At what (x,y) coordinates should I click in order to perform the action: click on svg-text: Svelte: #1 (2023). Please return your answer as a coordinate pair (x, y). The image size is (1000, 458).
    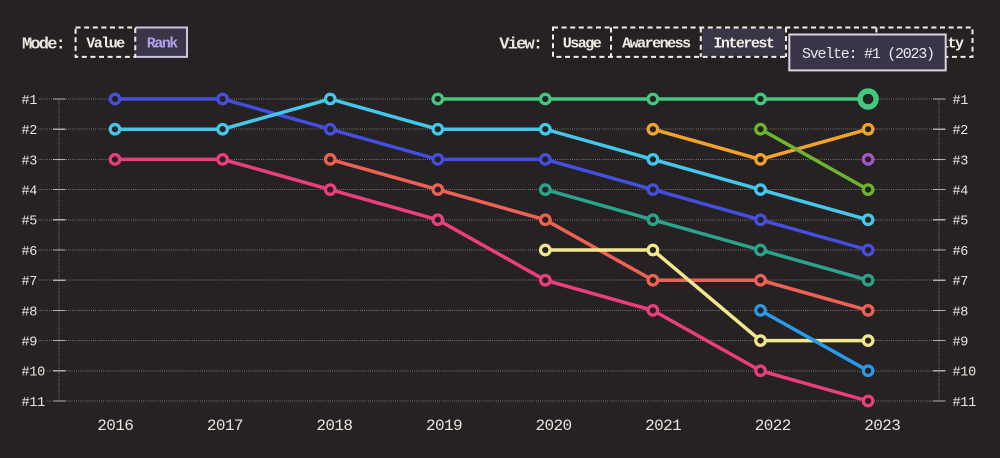
    Looking at the image, I should click on (868, 54).